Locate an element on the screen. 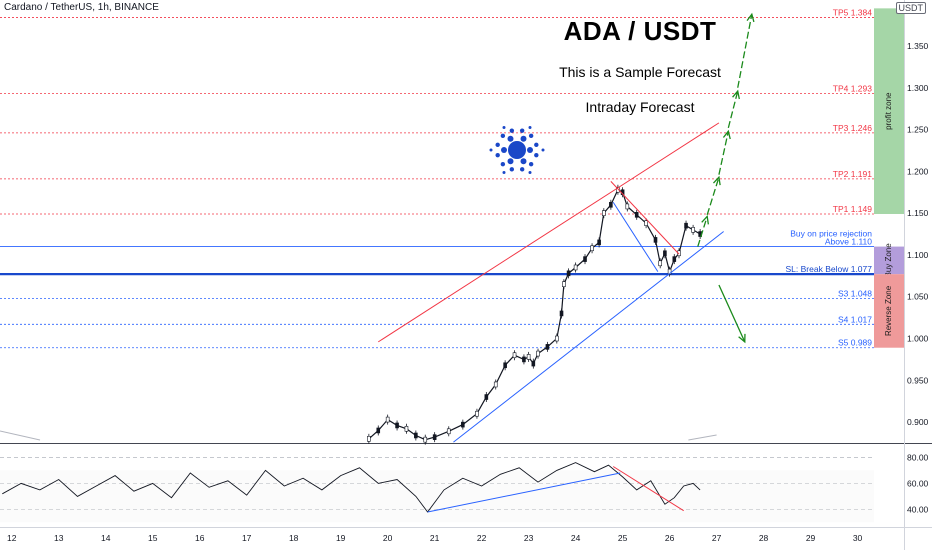 The height and width of the screenshot is (550, 932). buy-zone-label: Buy Zone is located at coordinates (888, 260).